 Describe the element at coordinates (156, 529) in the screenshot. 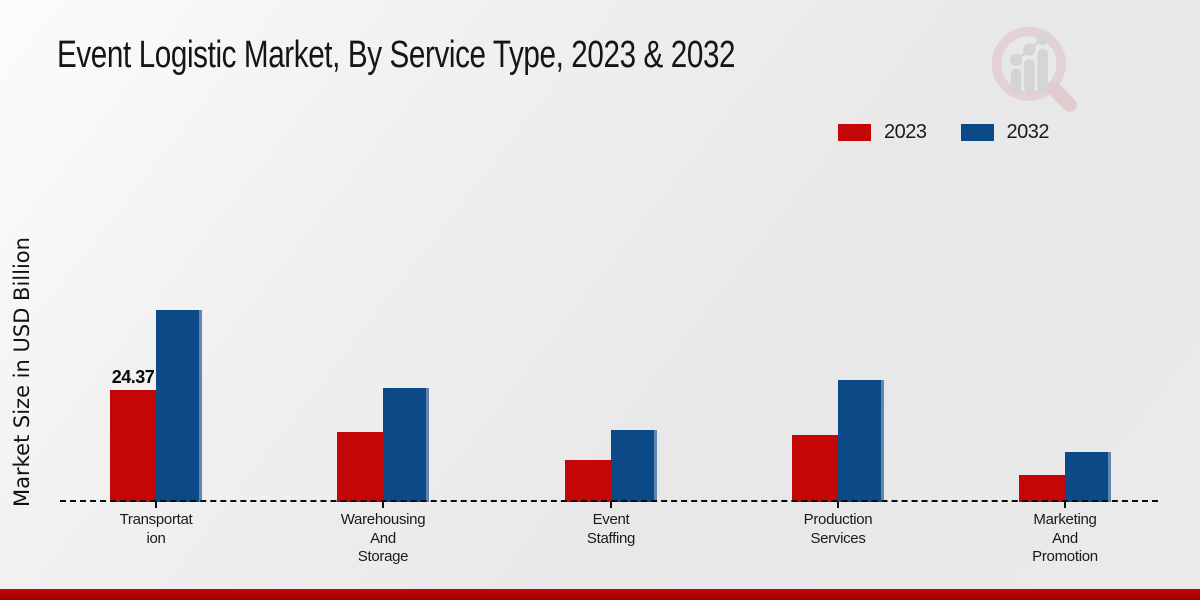

I see `x-label-transportation: Transportat ion` at that location.